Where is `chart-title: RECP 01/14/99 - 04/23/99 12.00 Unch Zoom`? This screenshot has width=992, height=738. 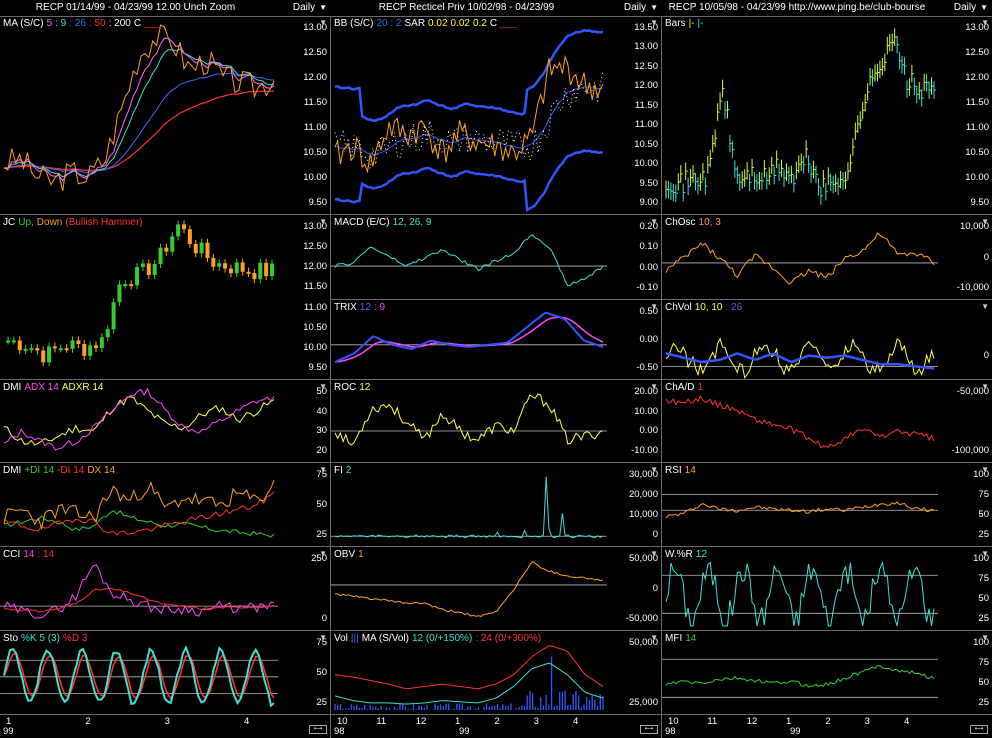 chart-title: RECP 01/14/99 - 04/23/99 12.00 Unch Zoom is located at coordinates (135, 7).